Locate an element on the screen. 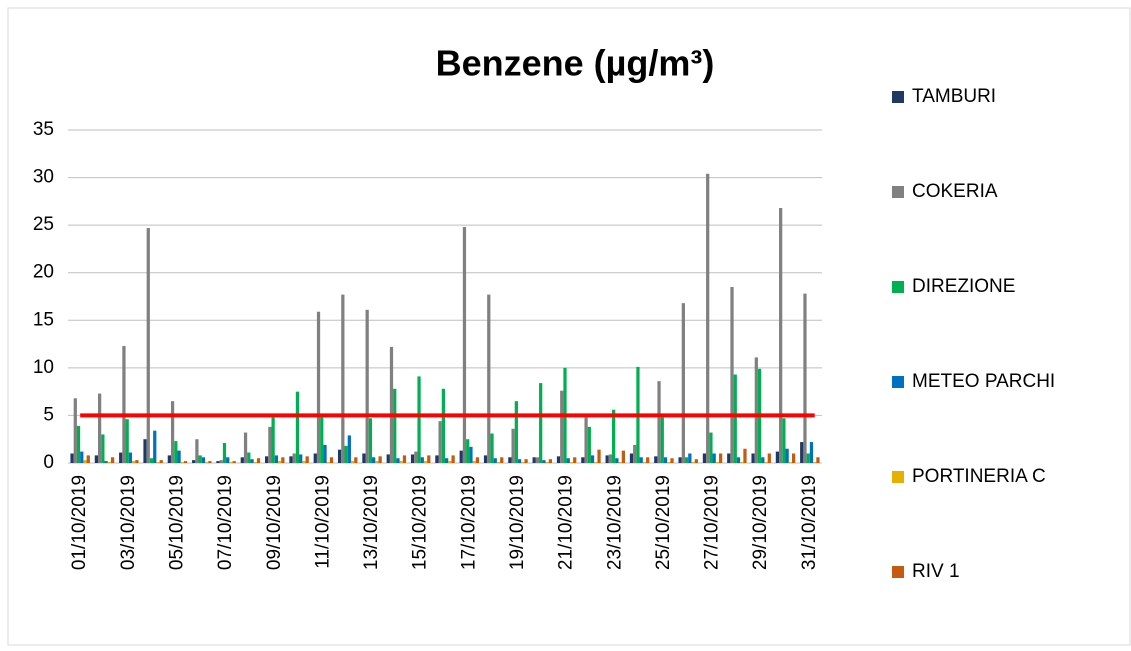 This screenshot has height=651, width=1131. legend-label: PORTINERIA C is located at coordinates (979, 476).